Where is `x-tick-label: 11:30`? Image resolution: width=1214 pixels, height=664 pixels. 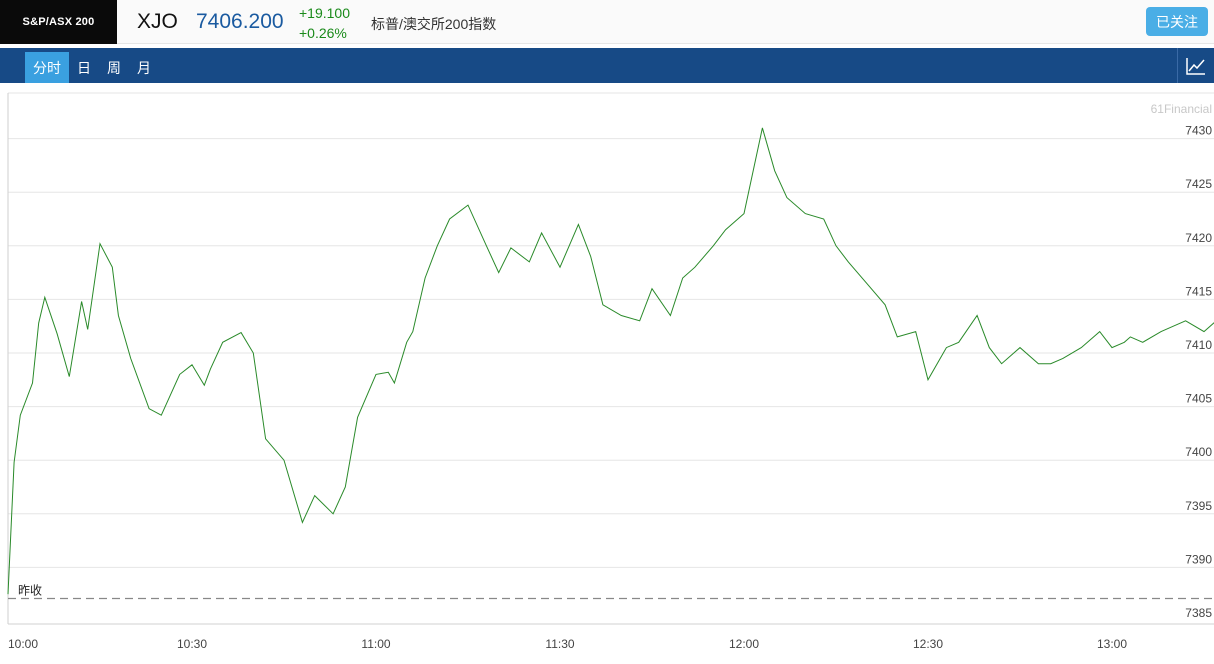 x-tick-label: 11:30 is located at coordinates (559, 644).